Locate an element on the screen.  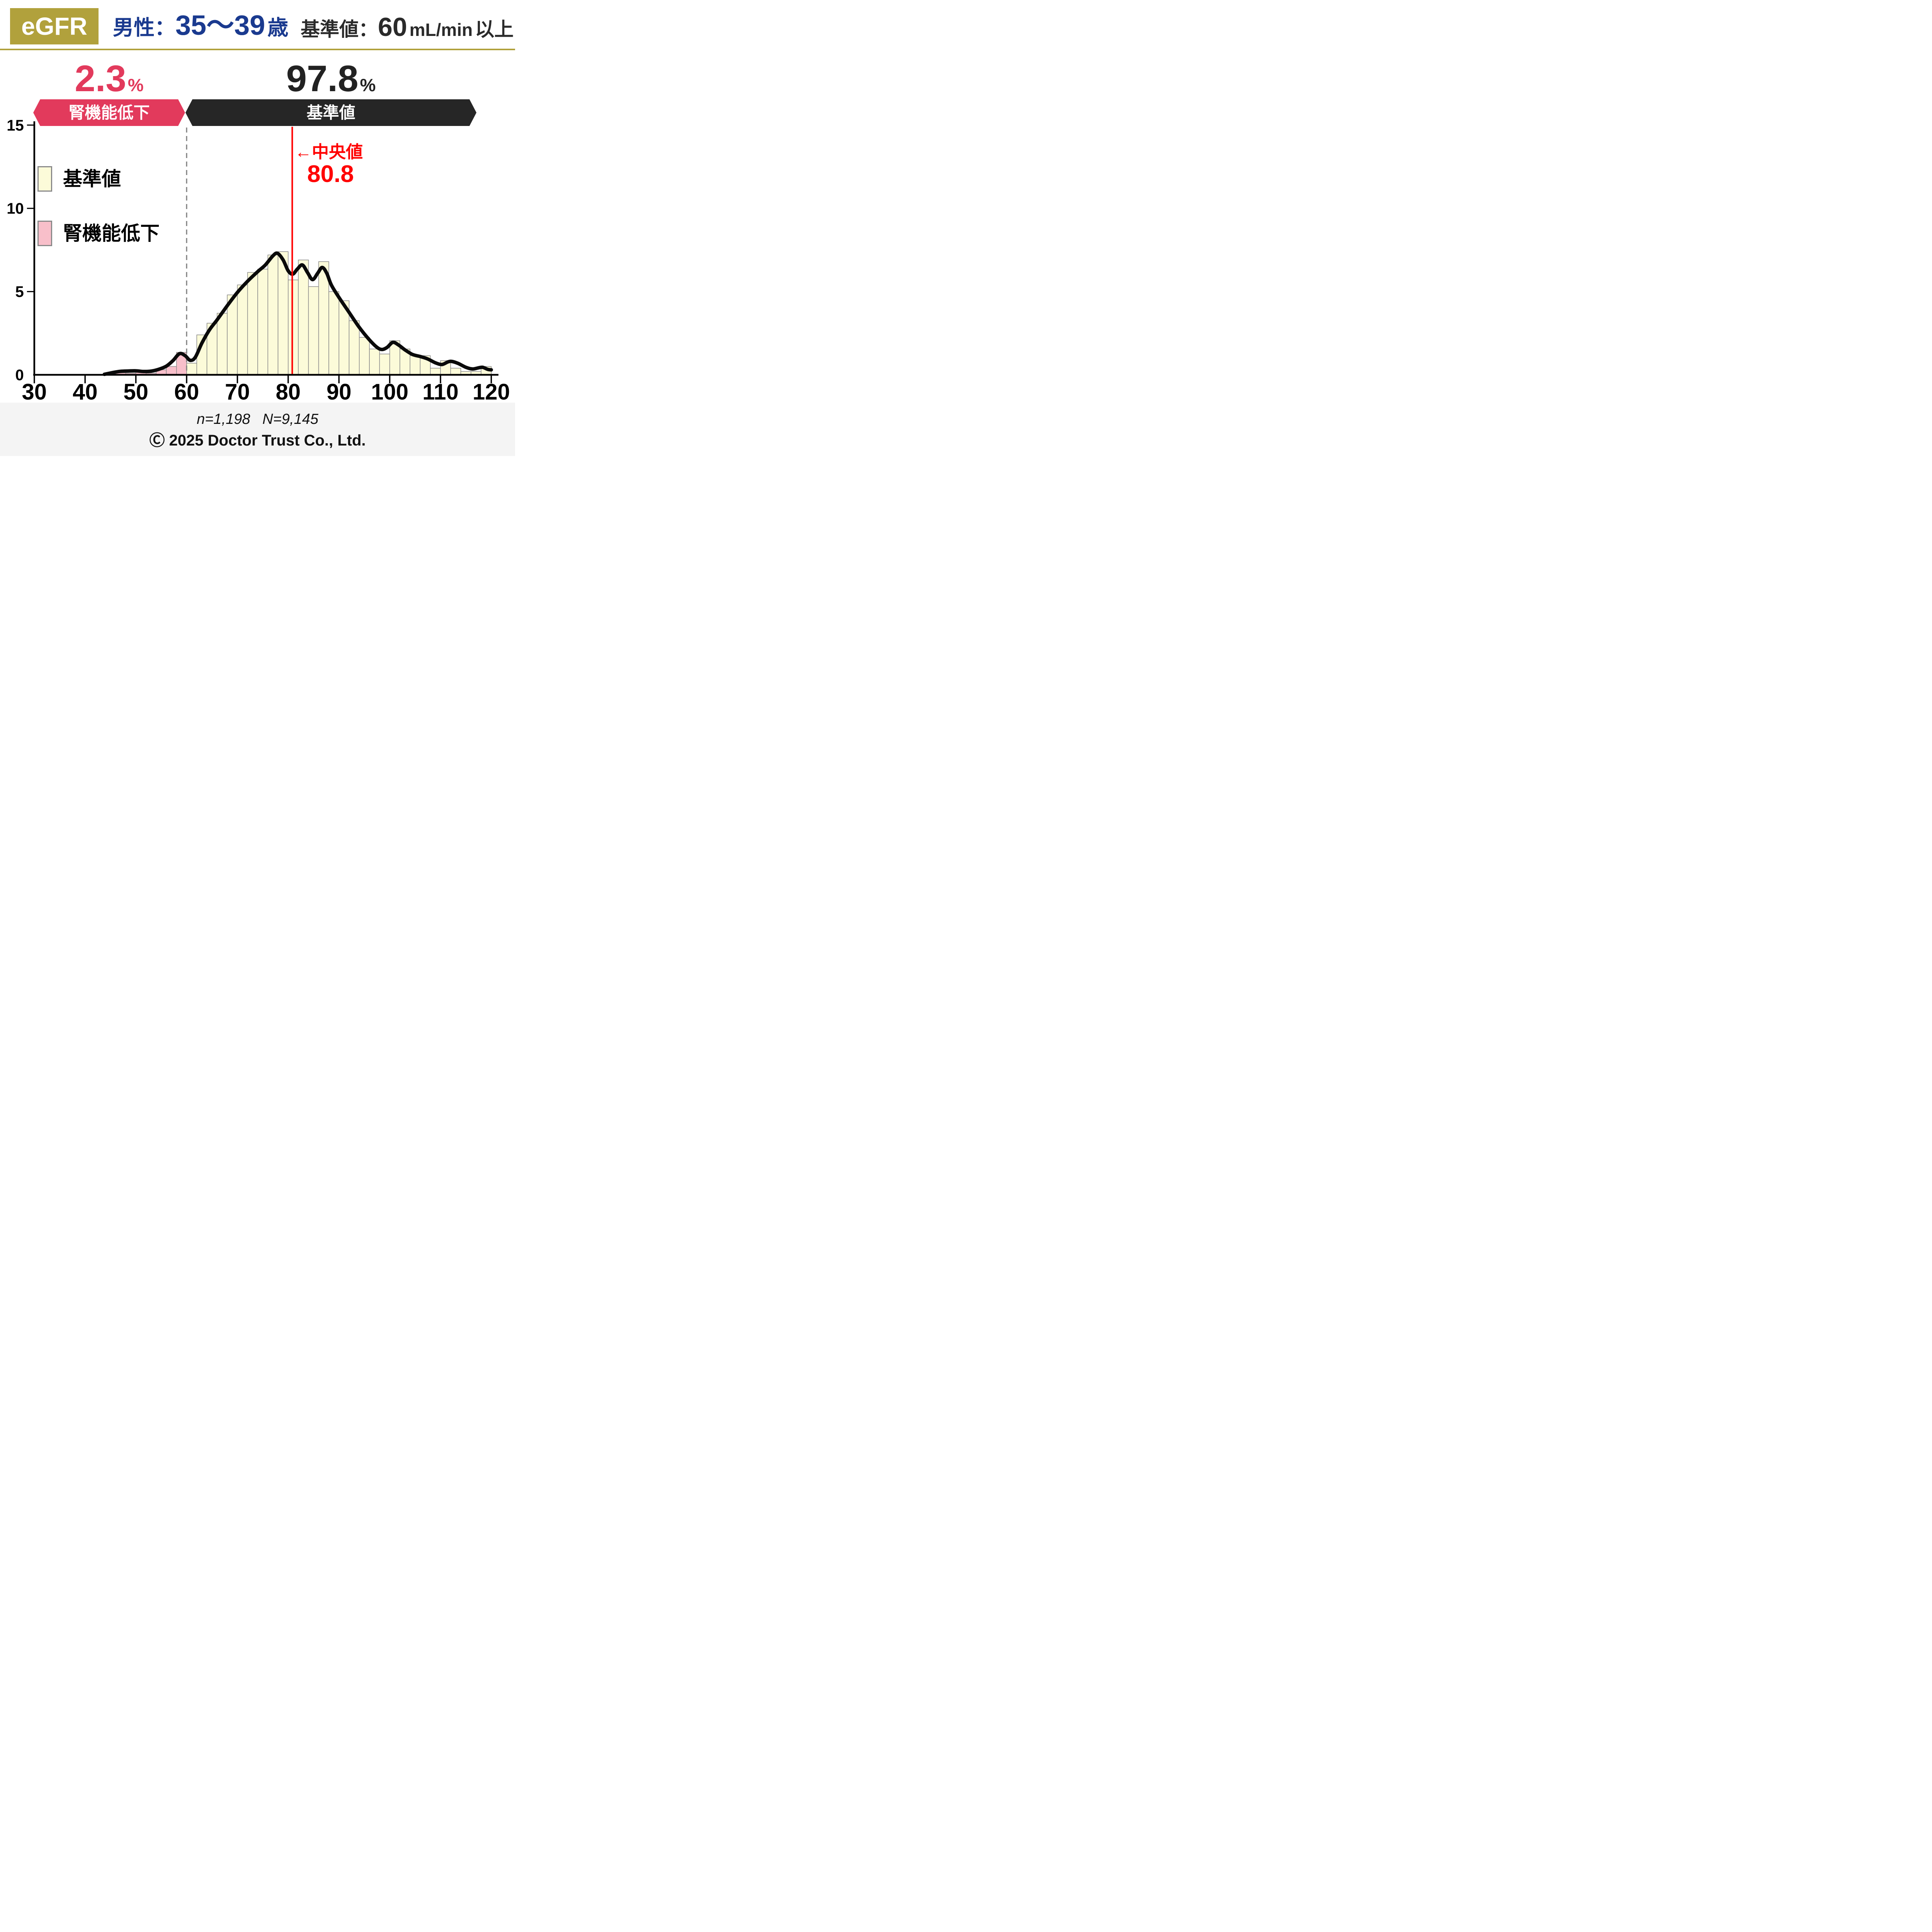
egfr-badge-label: eGFR is located at coordinates (54, 26).